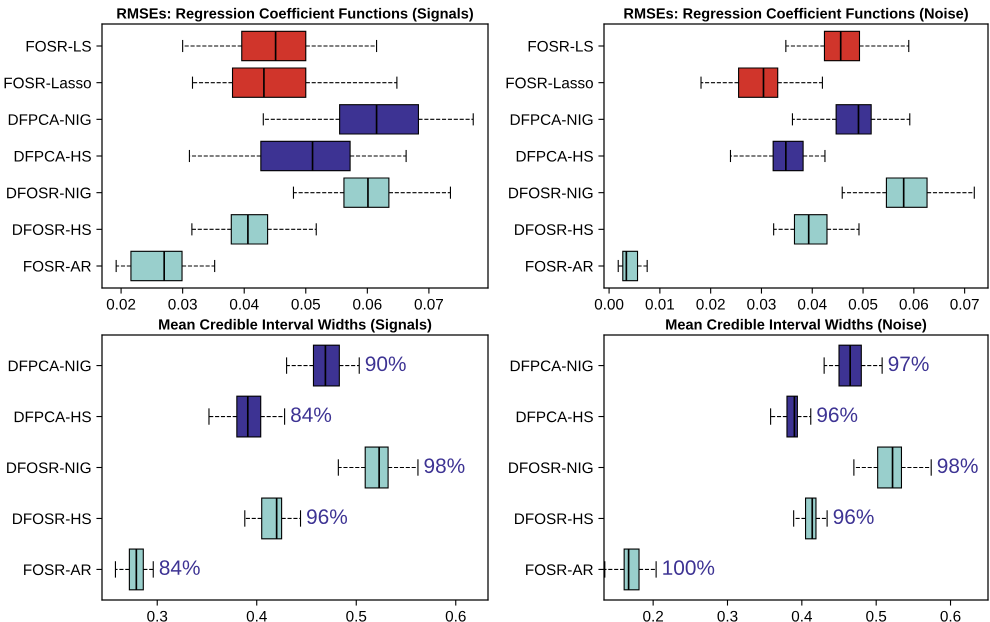 The height and width of the screenshot is (622, 990). I want to click on chart-title: Mean Credible Interval Widths (Signals), so click(295, 325).